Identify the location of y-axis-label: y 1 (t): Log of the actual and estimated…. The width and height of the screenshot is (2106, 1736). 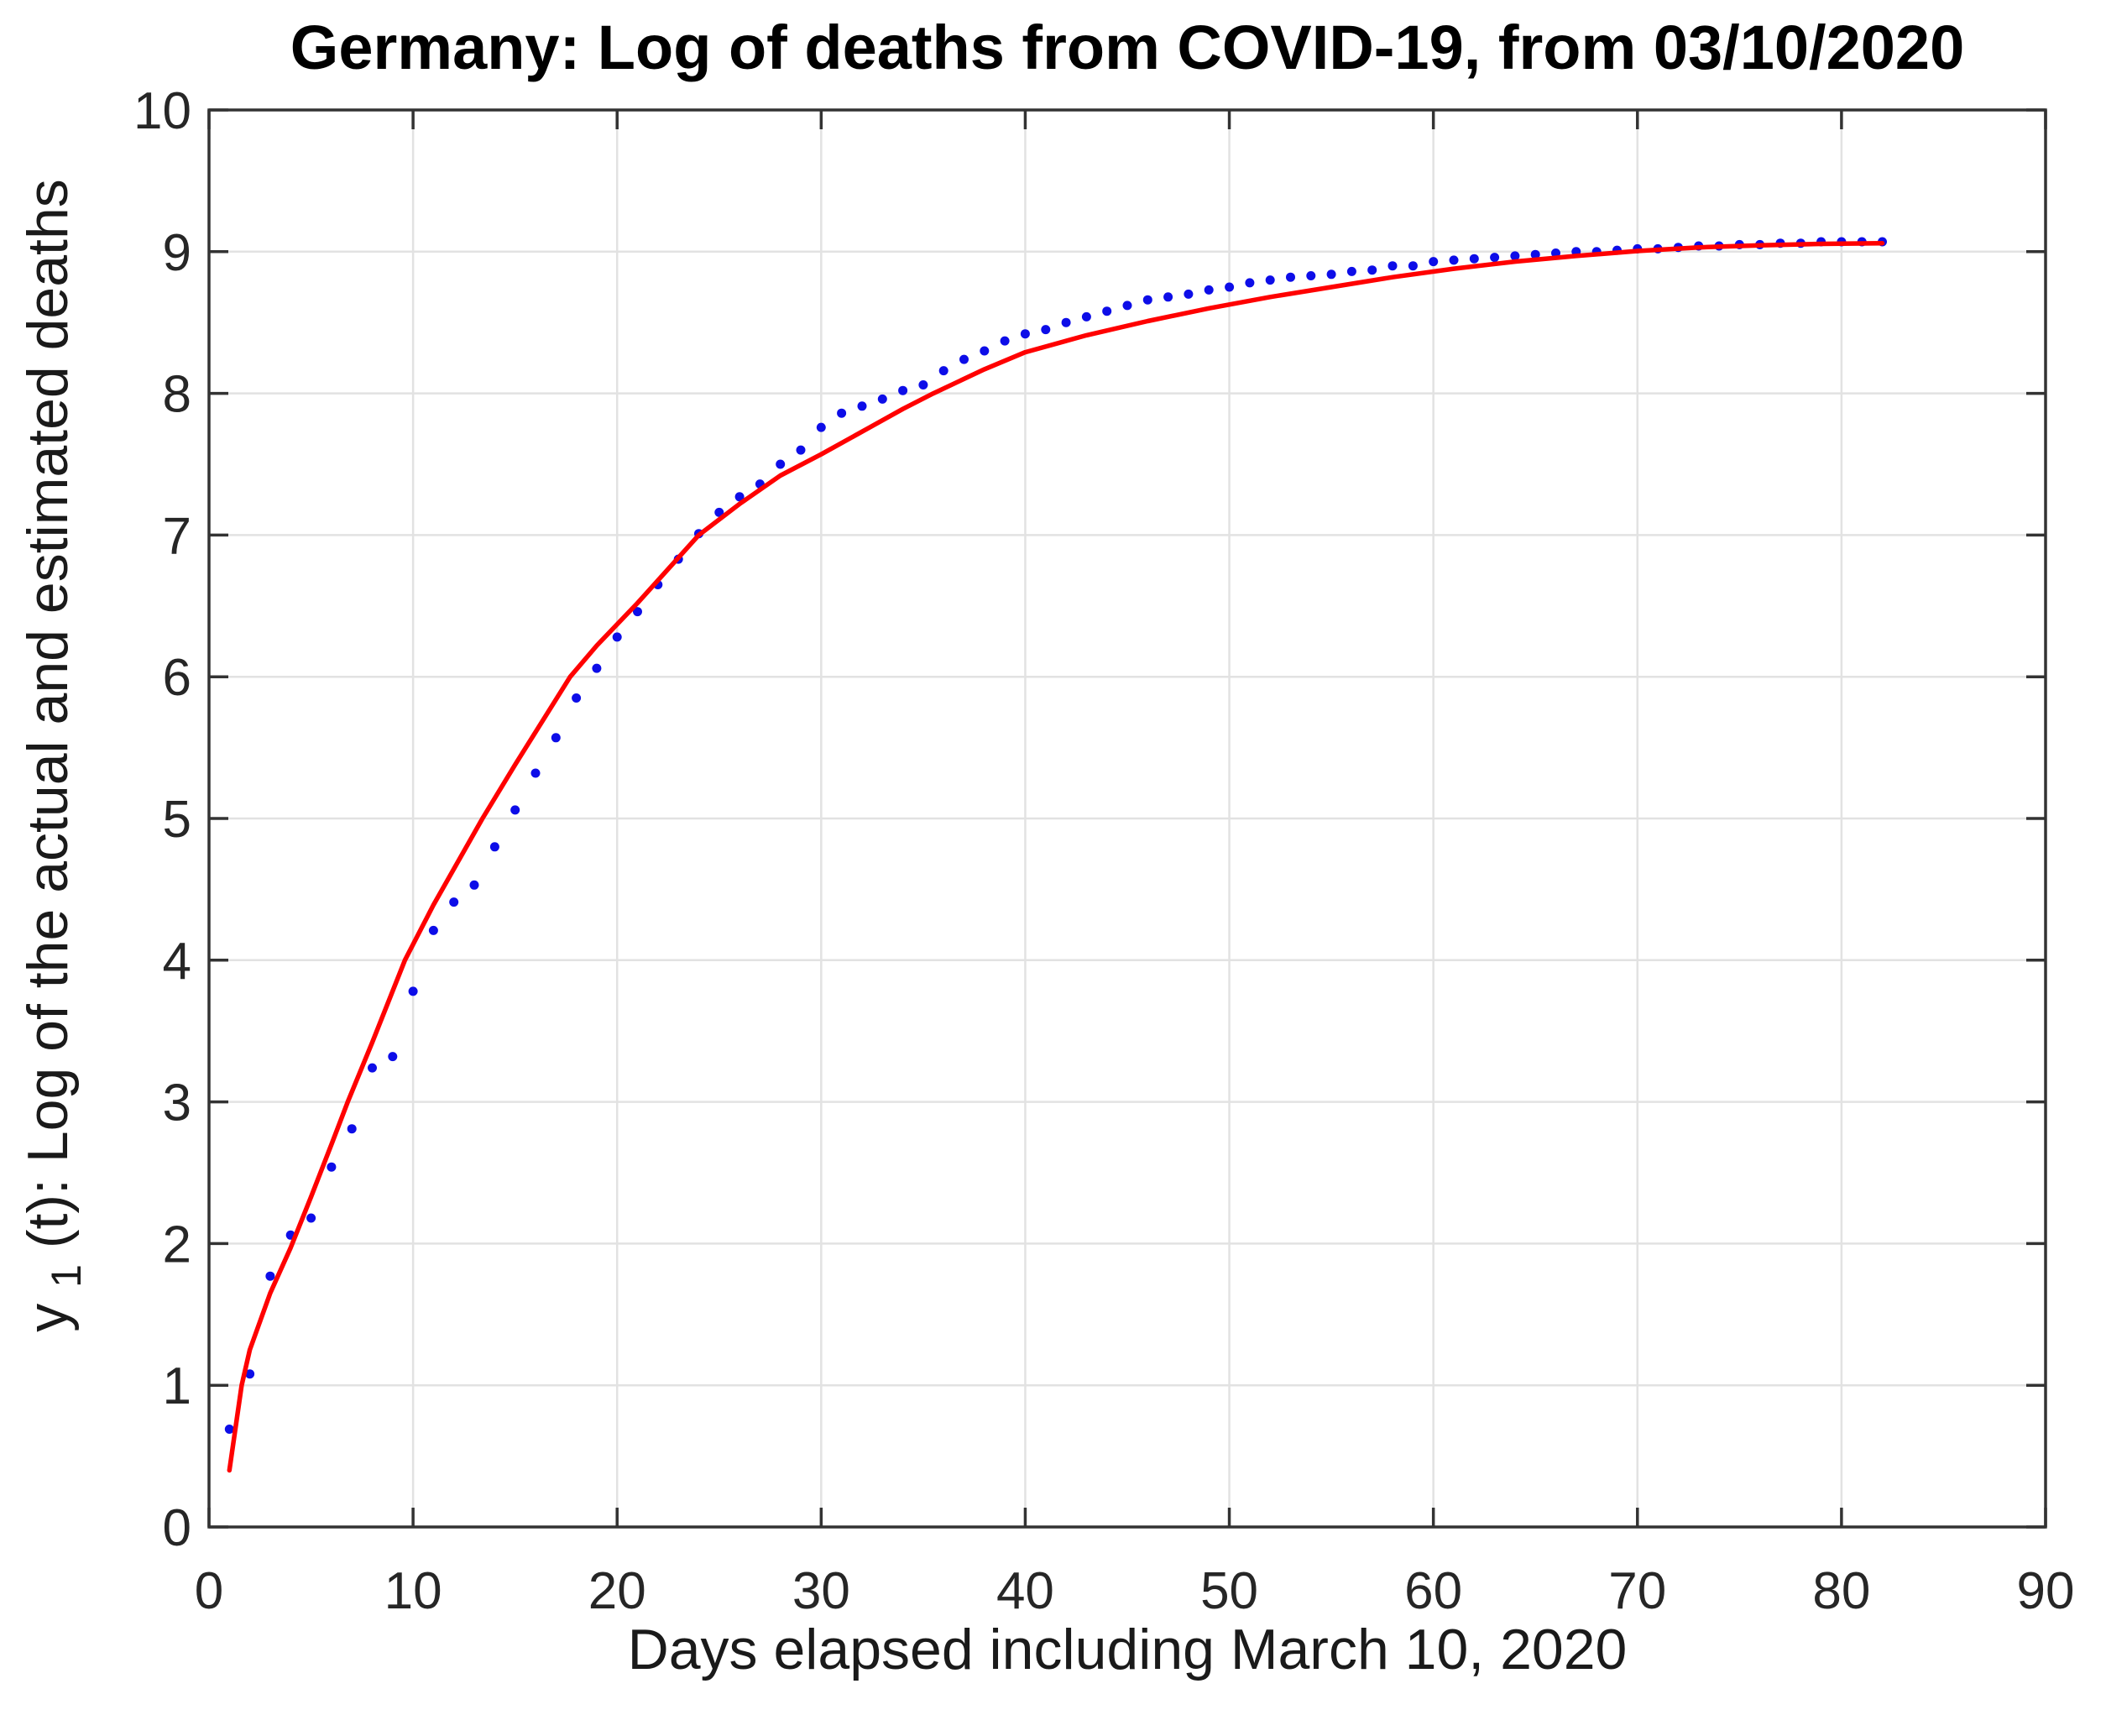
(54, 755).